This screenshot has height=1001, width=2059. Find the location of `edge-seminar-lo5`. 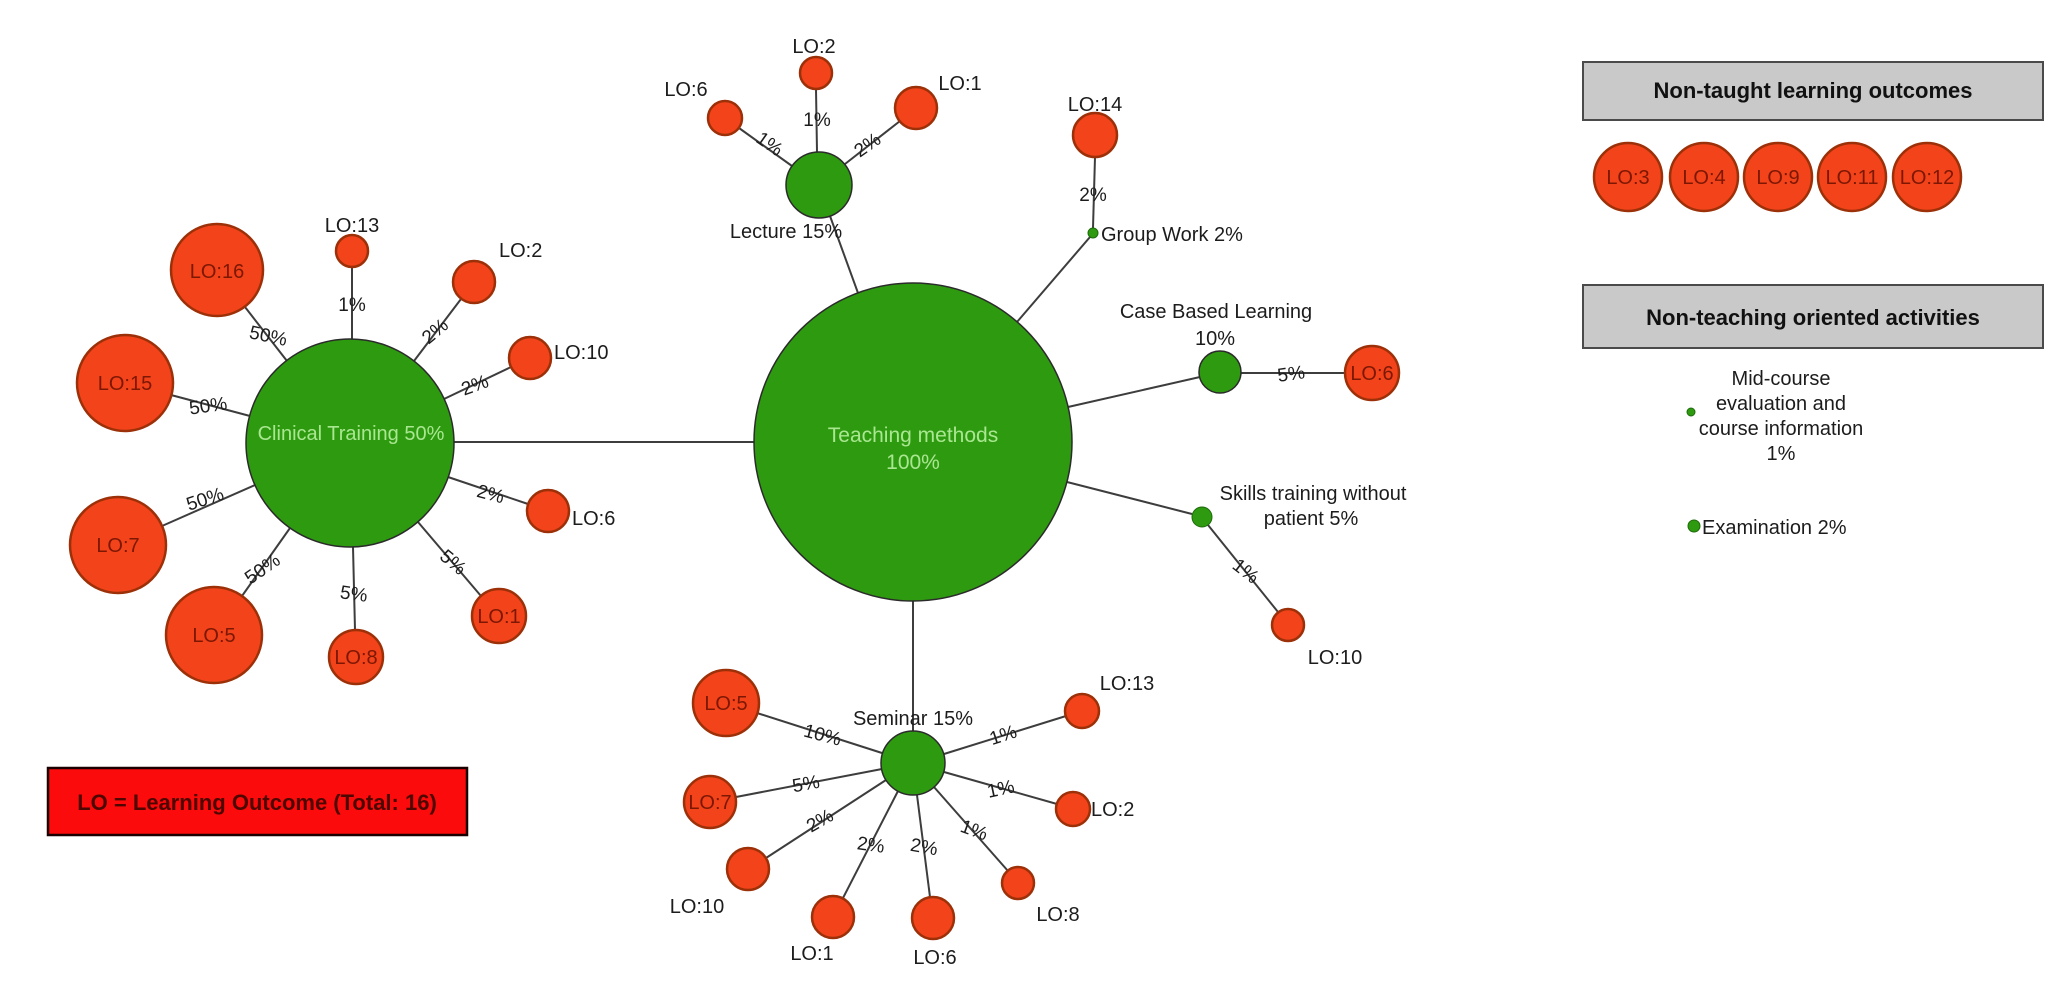

edge-seminar-lo5 is located at coordinates (819, 733).